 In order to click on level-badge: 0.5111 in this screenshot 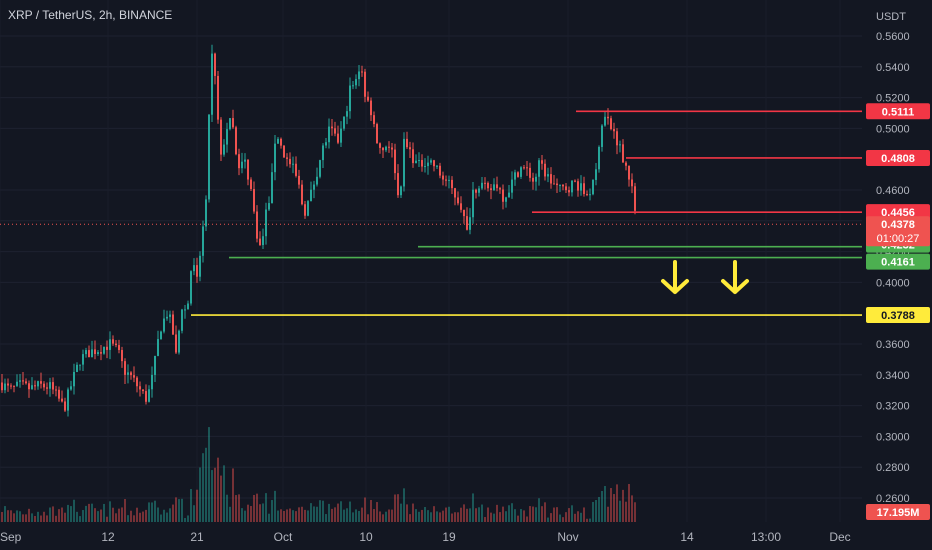, I will do `click(898, 112)`.